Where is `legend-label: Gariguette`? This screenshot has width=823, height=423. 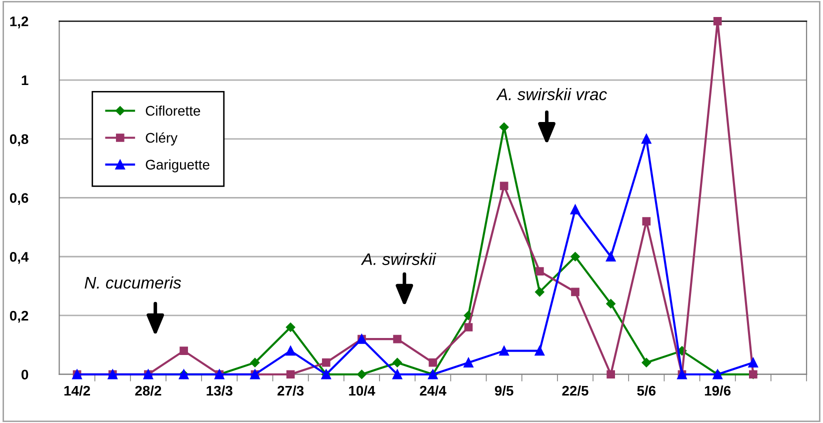
legend-label: Gariguette is located at coordinates (178, 165).